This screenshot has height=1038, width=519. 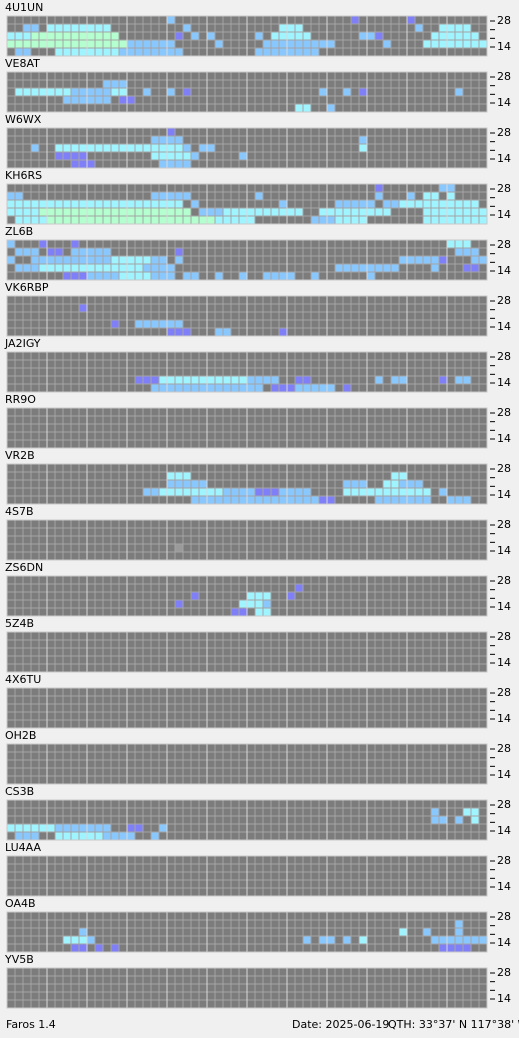 I want to click on beacon-label: KH6RS, so click(x=23, y=175).